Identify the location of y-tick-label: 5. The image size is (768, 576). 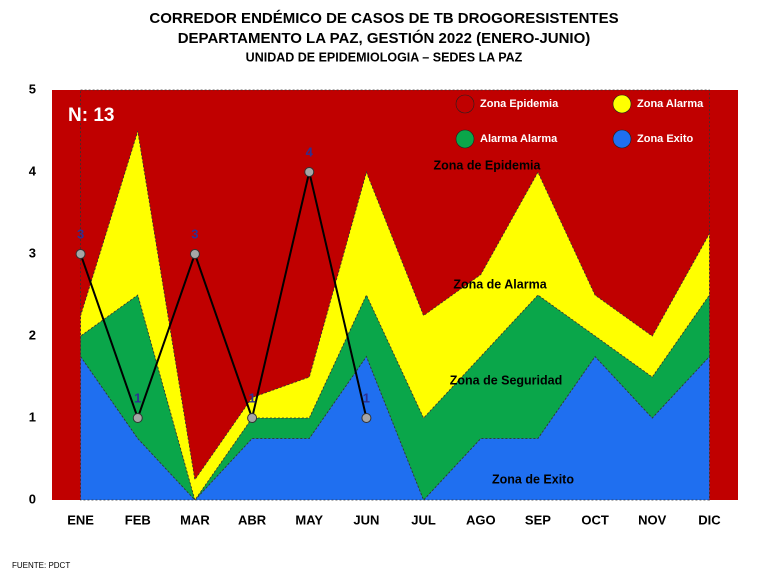
(32, 88).